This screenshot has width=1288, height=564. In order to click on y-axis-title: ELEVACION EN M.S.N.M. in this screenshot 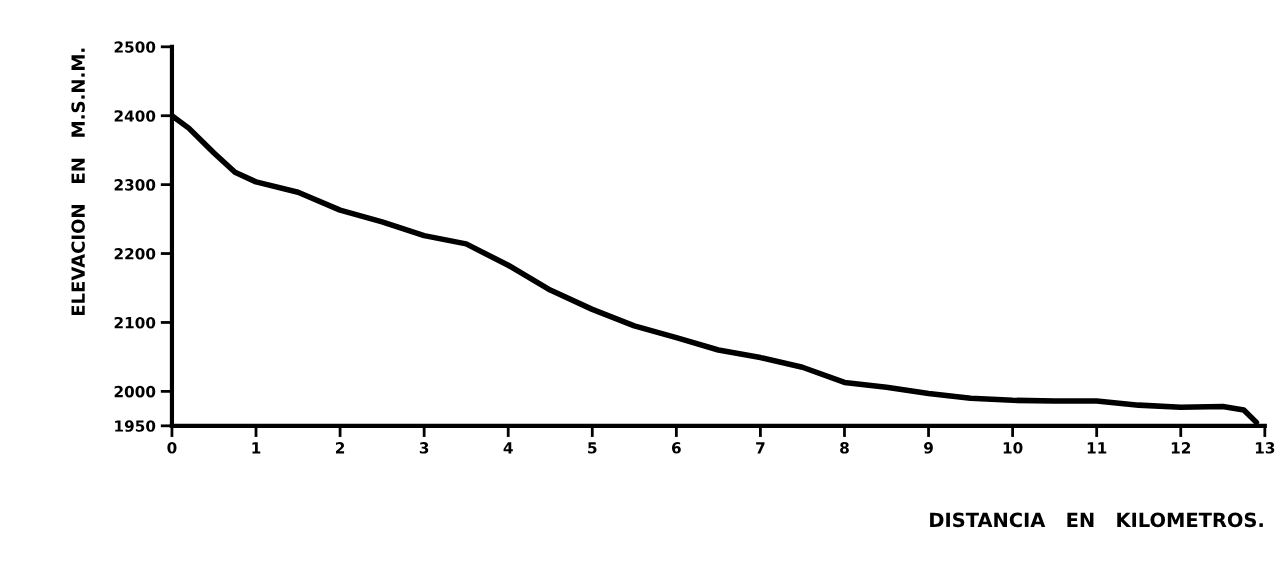, I will do `click(78, 182)`.